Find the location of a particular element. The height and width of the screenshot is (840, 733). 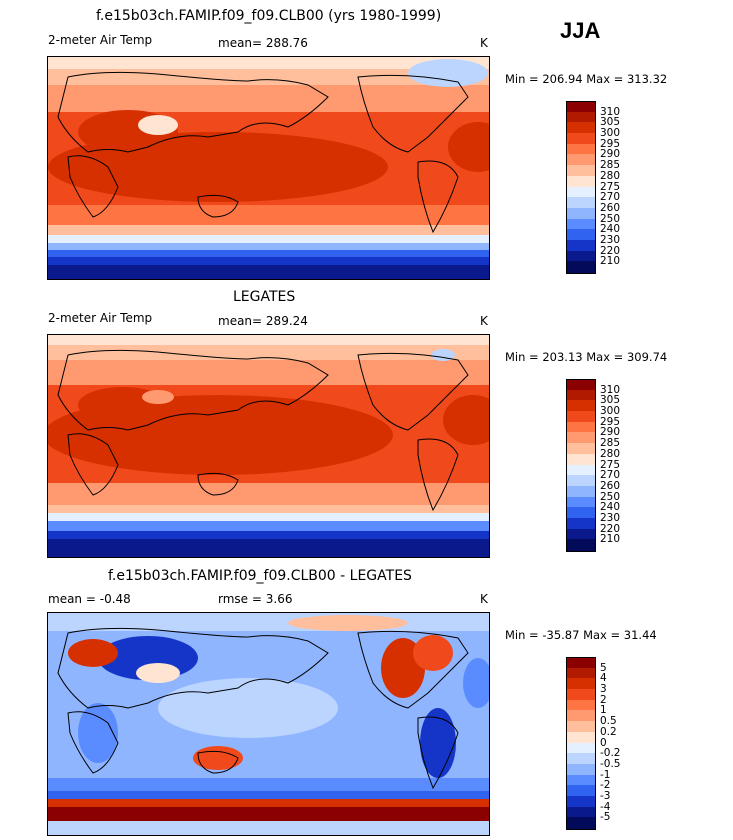

panel-1-mean-value: 288.76 is located at coordinates (286, 43).